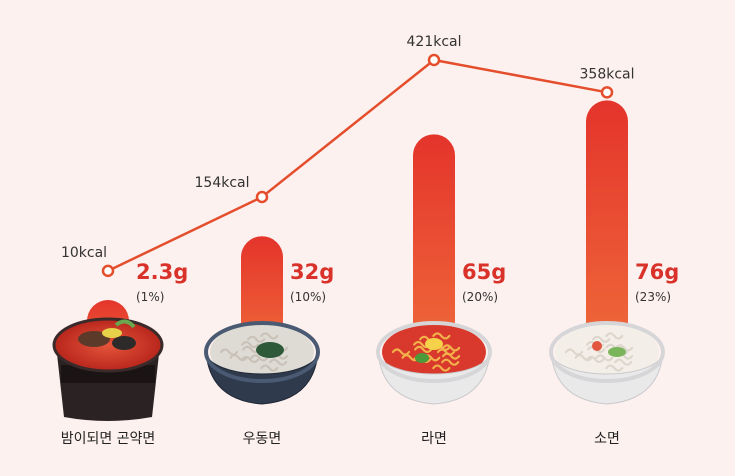 The width and height of the screenshot is (735, 476). I want to click on carb-value-0: 2.3g, so click(162, 272).